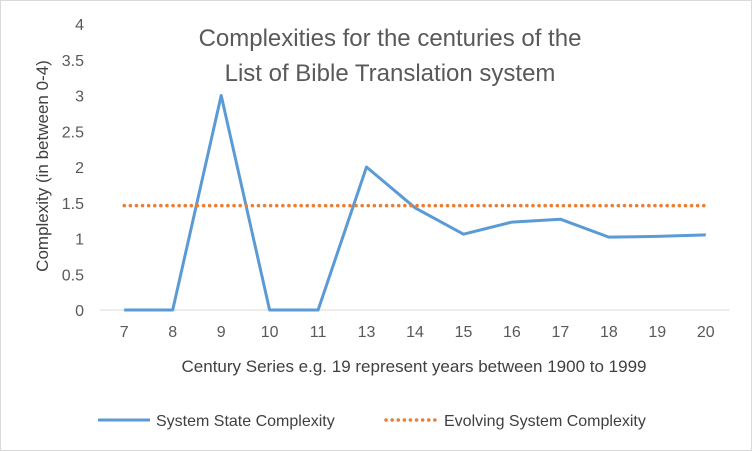 This screenshot has height=451, width=752. Describe the element at coordinates (415, 332) in the screenshot. I see `x-tick-label: 14` at that location.